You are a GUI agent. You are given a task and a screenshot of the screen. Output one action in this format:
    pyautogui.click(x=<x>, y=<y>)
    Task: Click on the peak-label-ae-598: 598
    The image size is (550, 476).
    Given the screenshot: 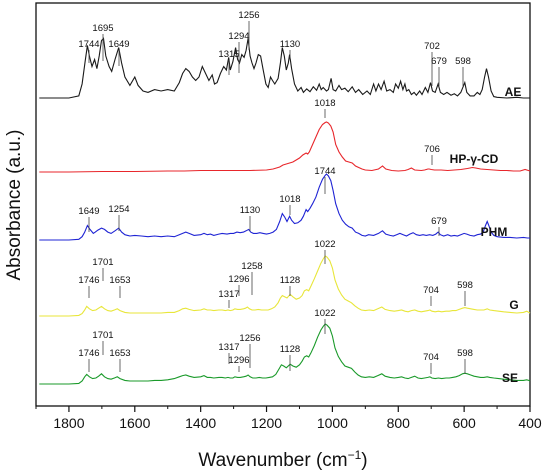 What is the action you would take?
    pyautogui.click(x=463, y=71)
    